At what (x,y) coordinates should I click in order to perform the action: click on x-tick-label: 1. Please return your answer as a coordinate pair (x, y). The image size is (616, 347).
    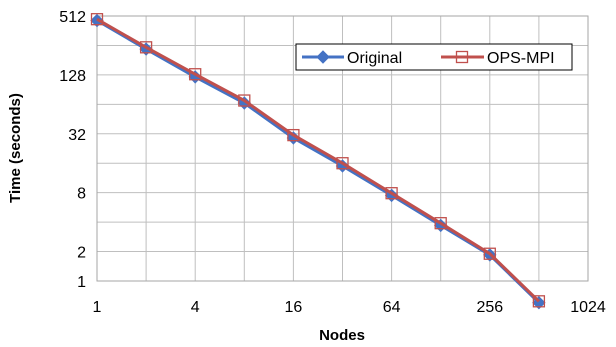
    Looking at the image, I should click on (97, 307).